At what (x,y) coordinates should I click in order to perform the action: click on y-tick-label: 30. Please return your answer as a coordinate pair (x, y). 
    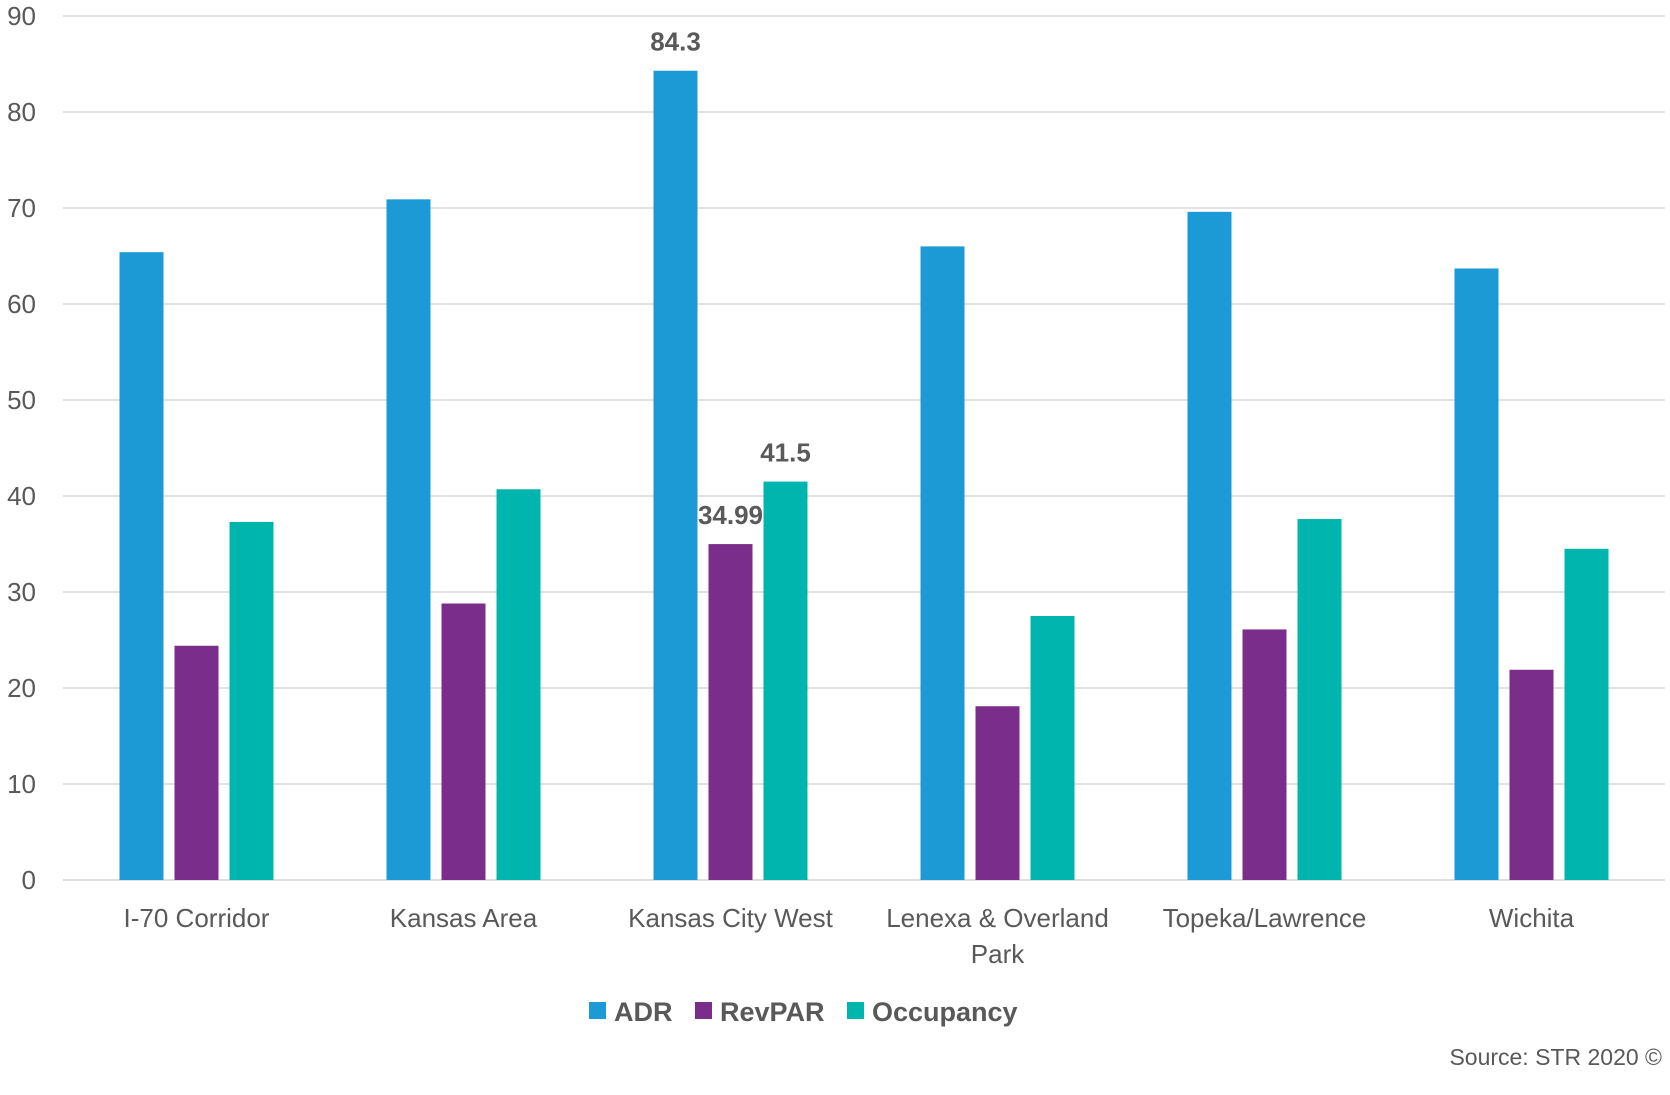
    Looking at the image, I should click on (21, 592).